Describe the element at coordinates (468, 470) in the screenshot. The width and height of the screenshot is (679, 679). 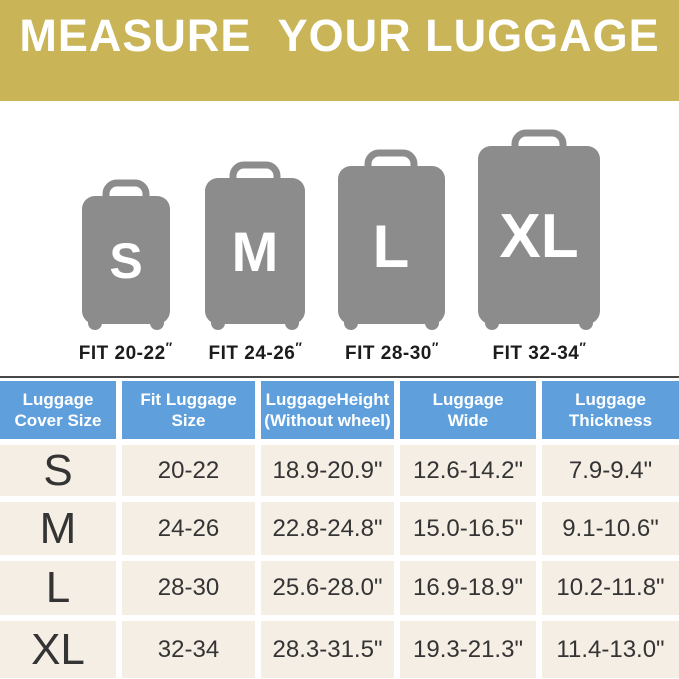
I see `cell-s-wide: 12.6-14.2"` at that location.